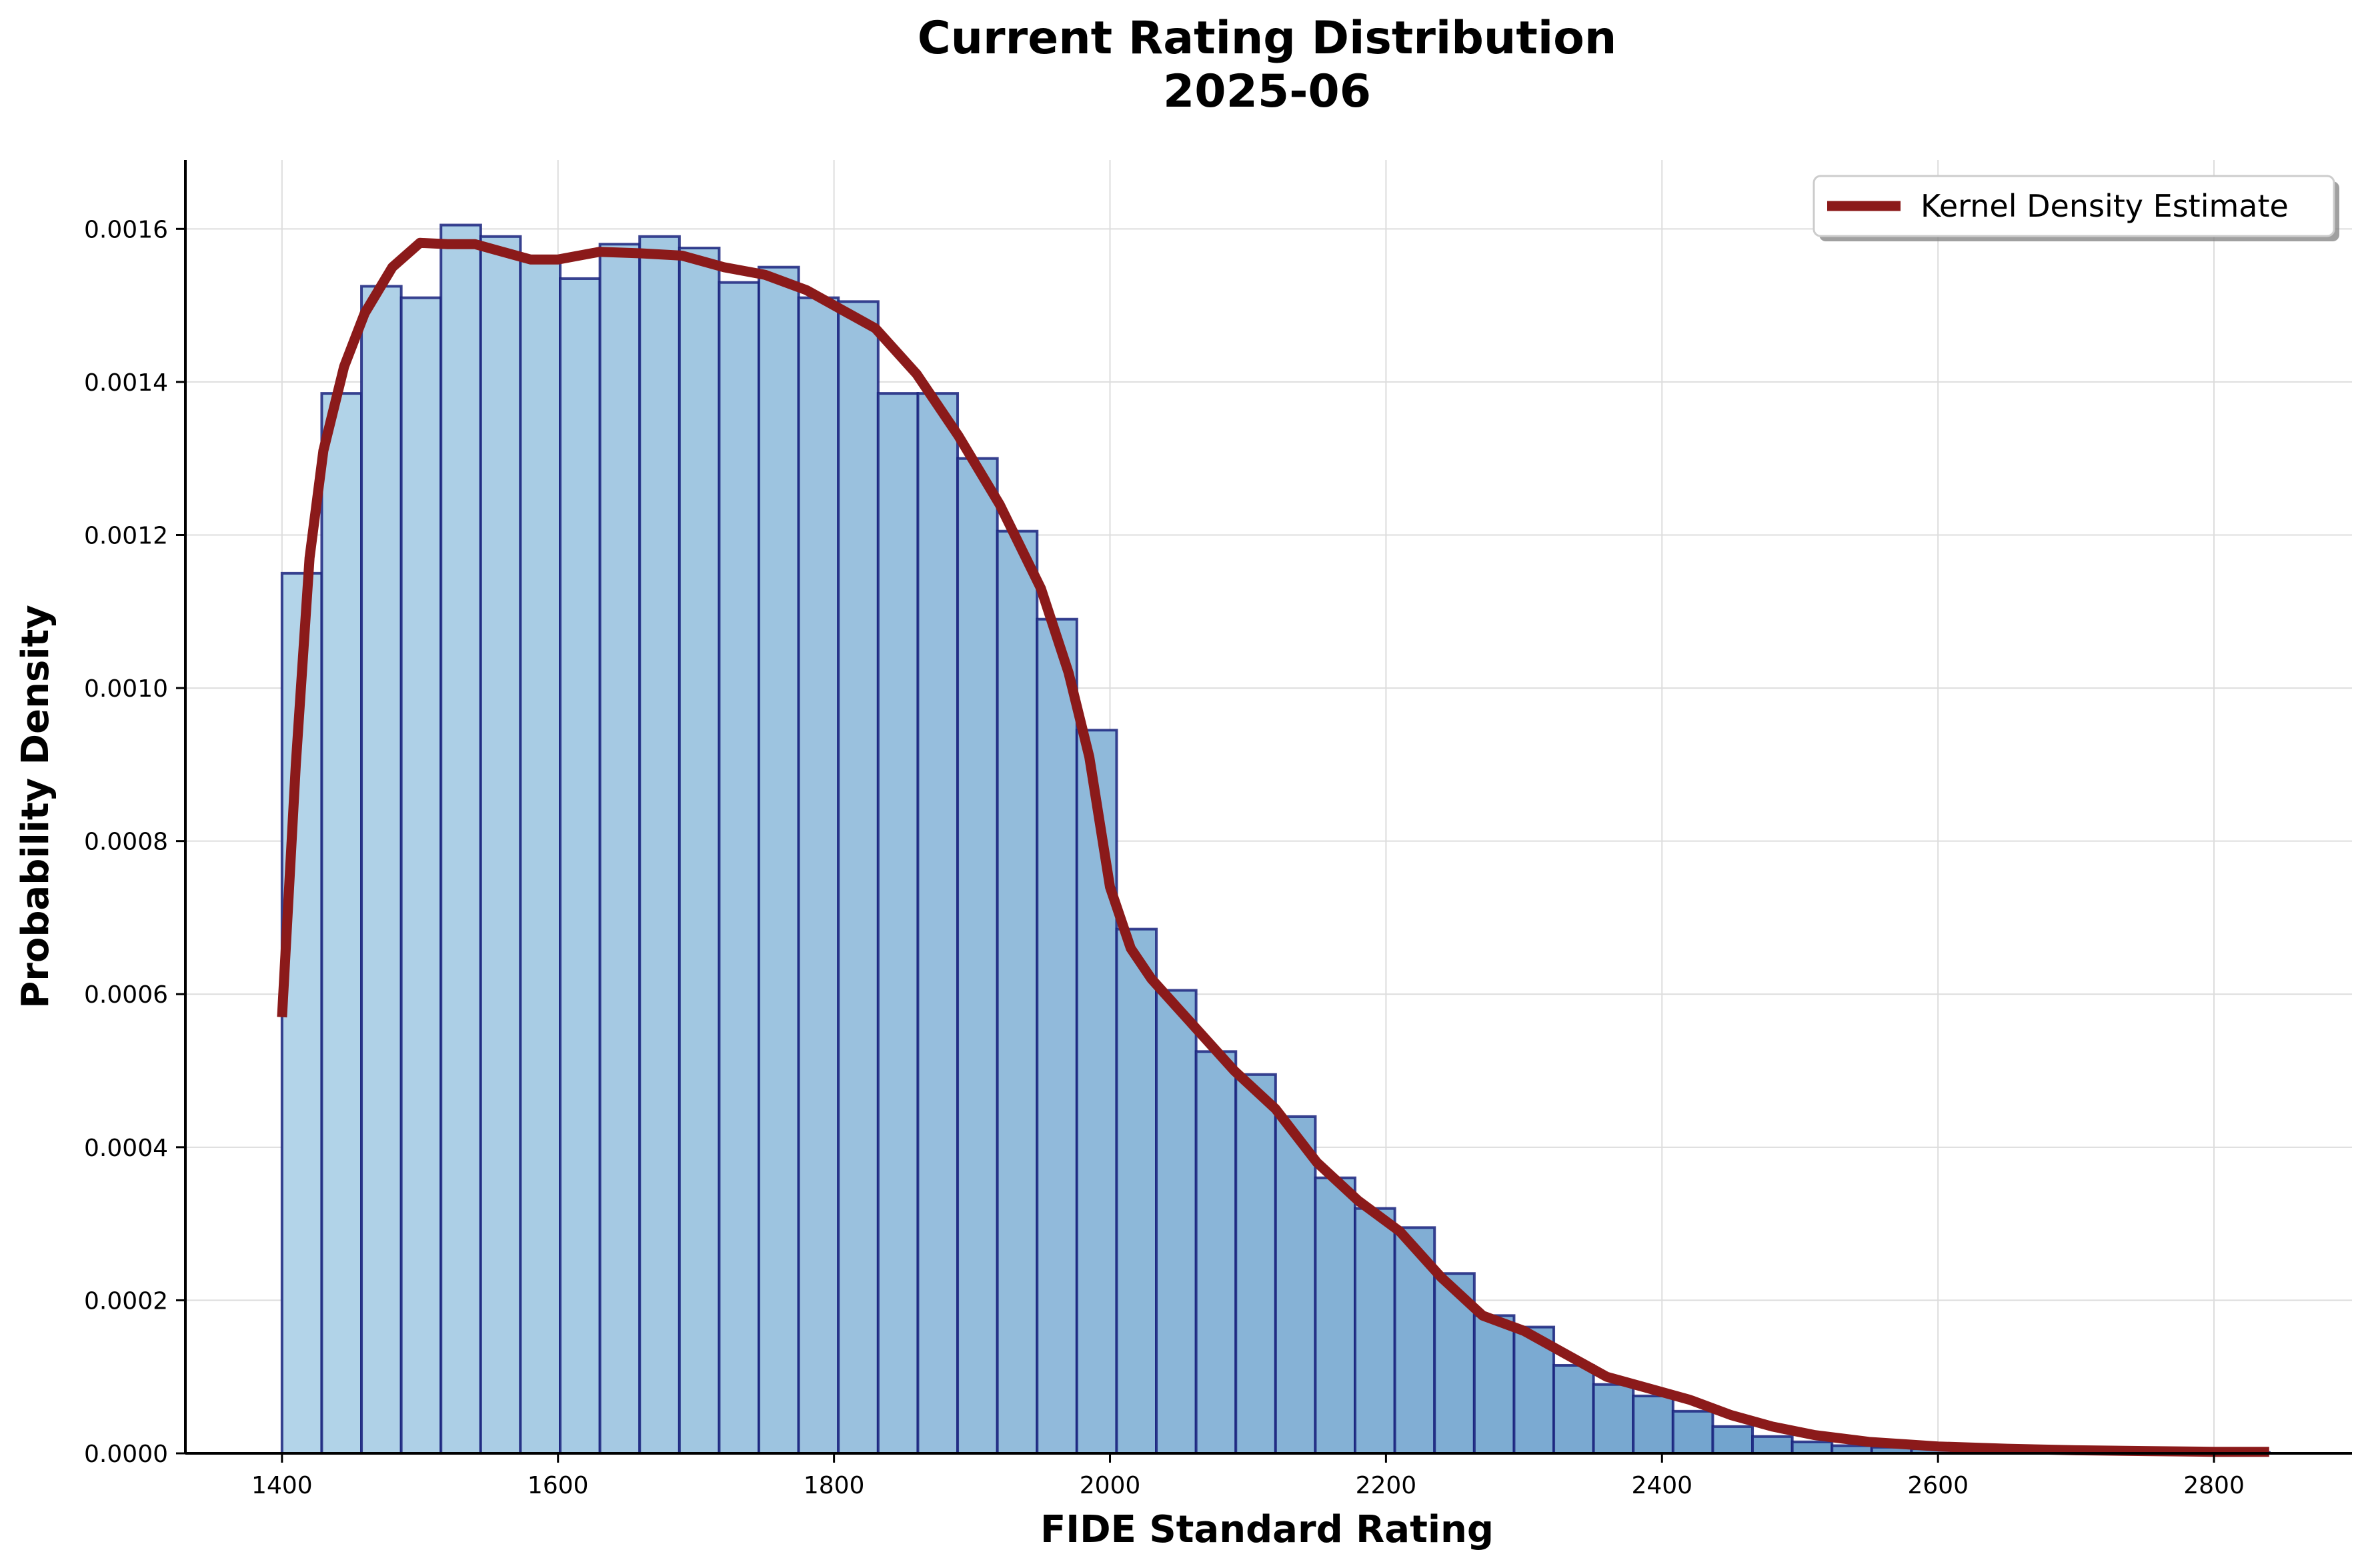 This screenshot has height=1568, width=2368. Describe the element at coordinates (126, 842) in the screenshot. I see `y-tick-label: 0.0008` at that location.